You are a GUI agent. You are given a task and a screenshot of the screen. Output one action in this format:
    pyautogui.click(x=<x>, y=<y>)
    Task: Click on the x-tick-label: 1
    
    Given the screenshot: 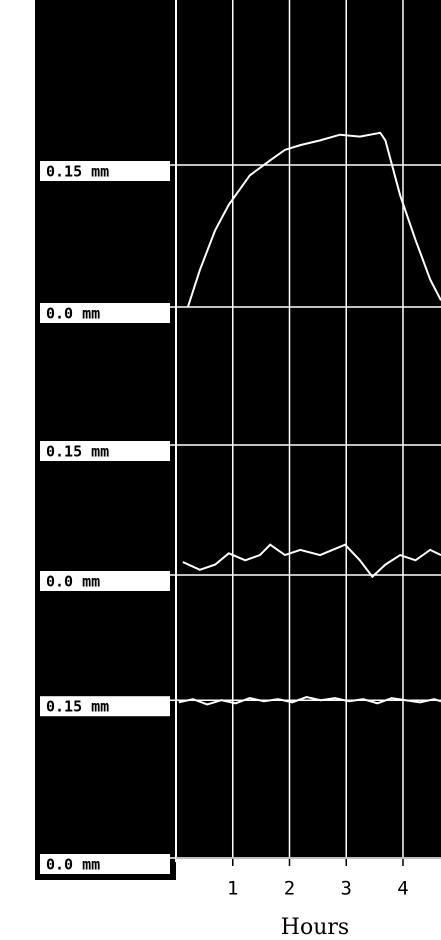 What is the action you would take?
    pyautogui.click(x=232, y=889)
    